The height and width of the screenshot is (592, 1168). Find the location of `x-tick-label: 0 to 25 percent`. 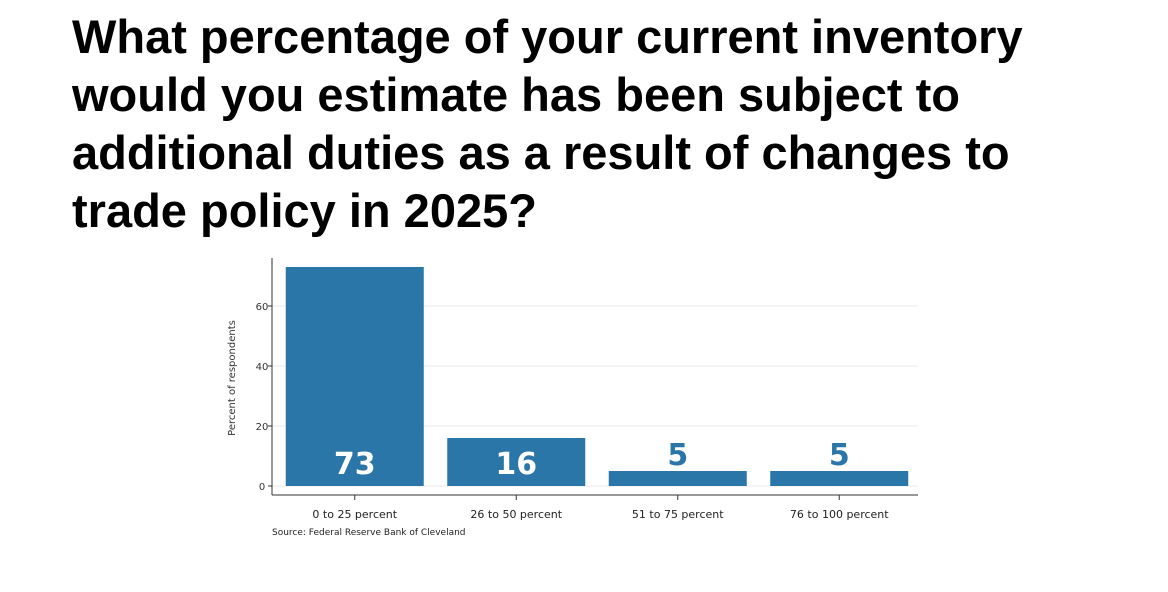

x-tick-label: 0 to 25 percent is located at coordinates (354, 514).